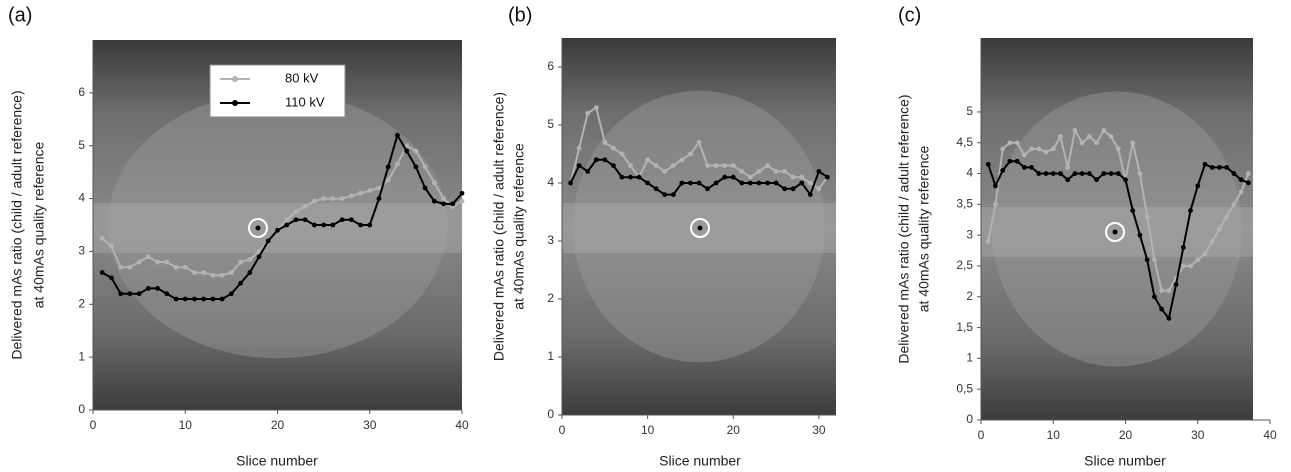  Describe the element at coordinates (969, 234) in the screenshot. I see `y-tick-label: 3` at that location.